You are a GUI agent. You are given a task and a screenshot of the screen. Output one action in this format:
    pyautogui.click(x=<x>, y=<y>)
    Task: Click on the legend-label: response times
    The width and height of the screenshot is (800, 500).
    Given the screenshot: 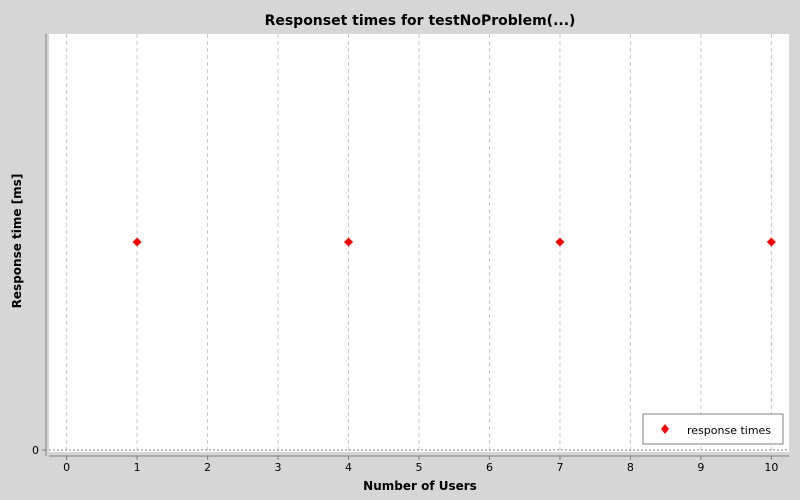 What is the action you would take?
    pyautogui.click(x=729, y=430)
    